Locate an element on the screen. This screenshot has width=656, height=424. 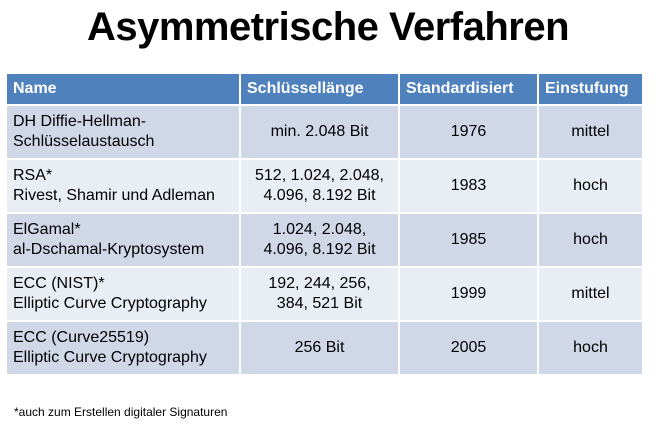
name-line: ECC (Curve25519) is located at coordinates (81, 337).